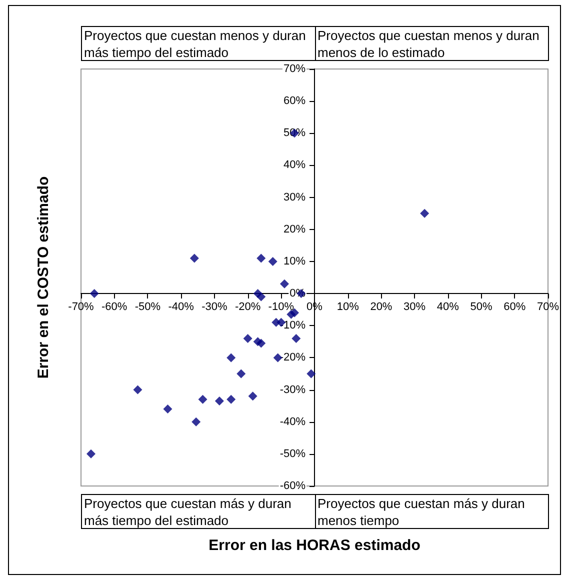 This screenshot has width=571, height=580. I want to click on x-tick-label: -60%, so click(115, 307).